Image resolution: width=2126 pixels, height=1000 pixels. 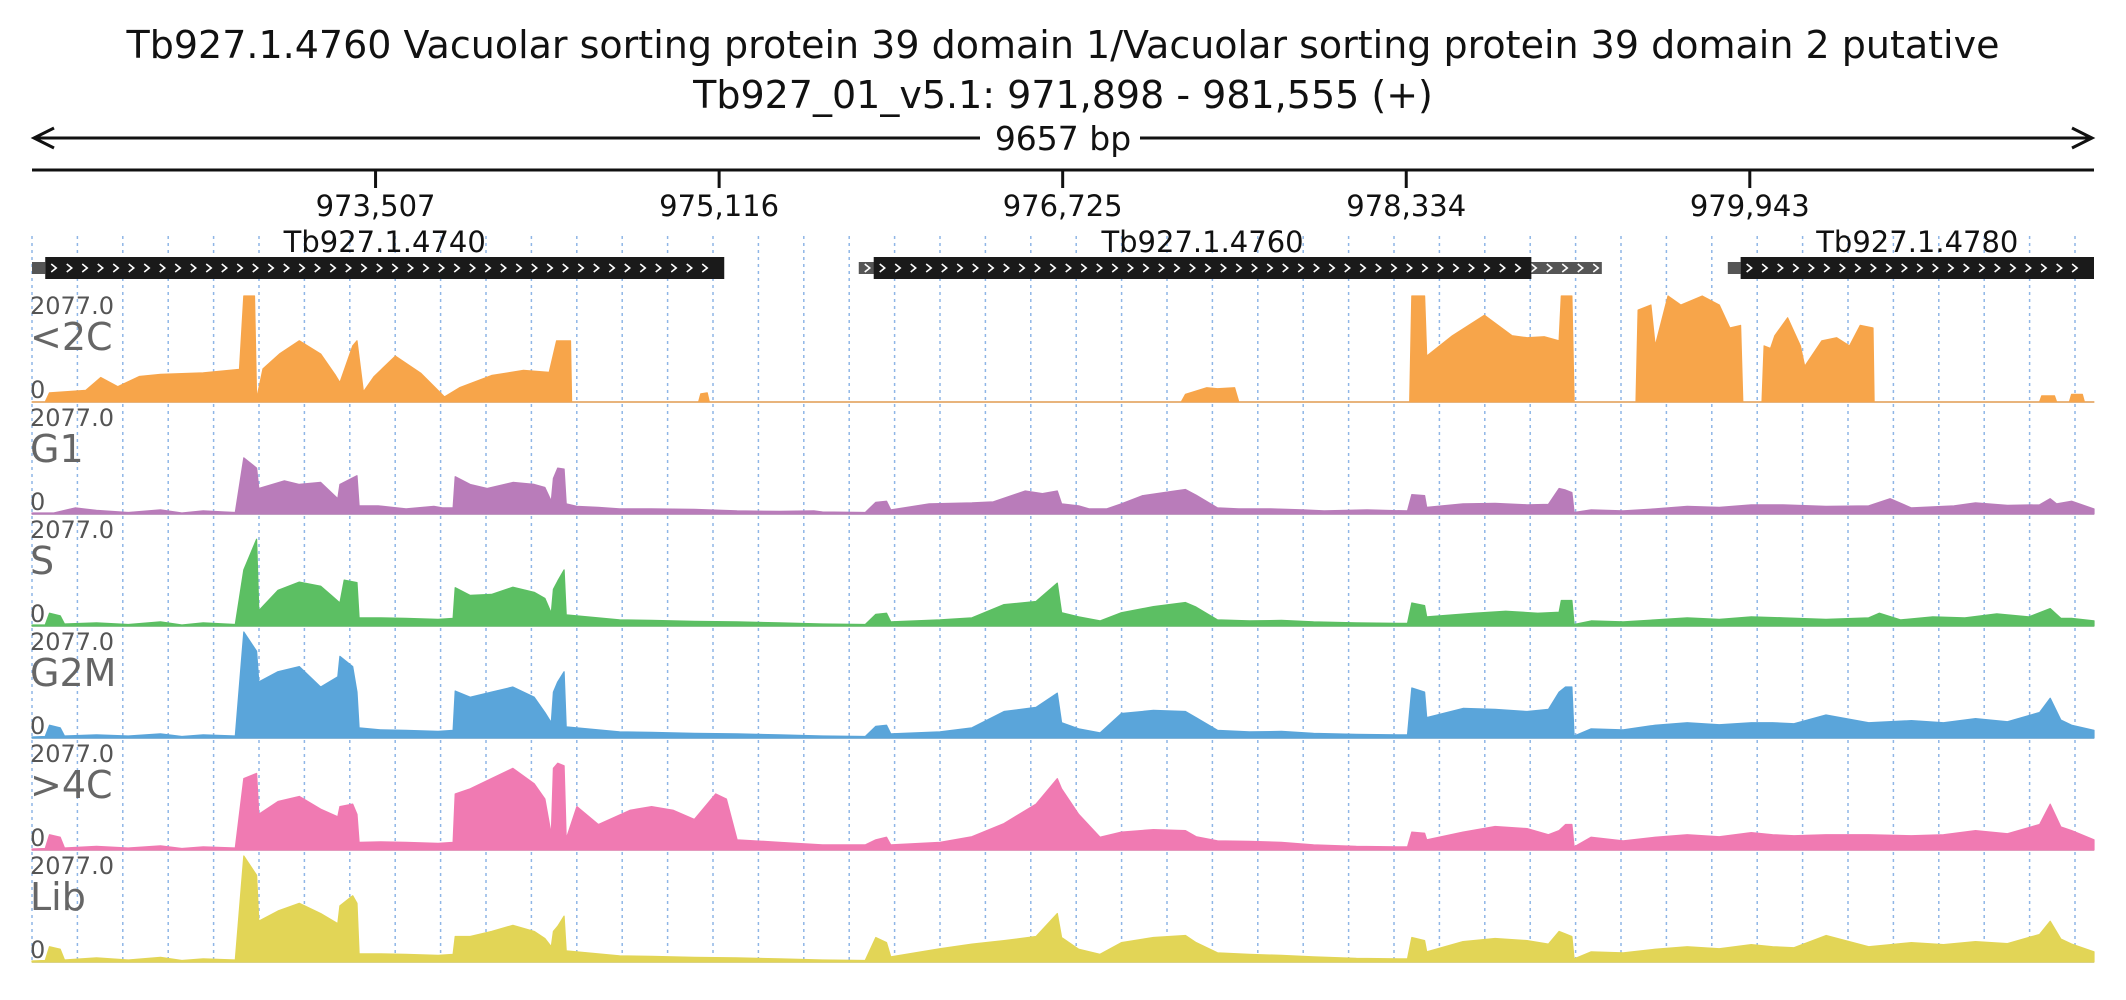 What do you see at coordinates (1916, 242) in the screenshot?
I see `gene-label: Tb927.1.4780` at bounding box center [1916, 242].